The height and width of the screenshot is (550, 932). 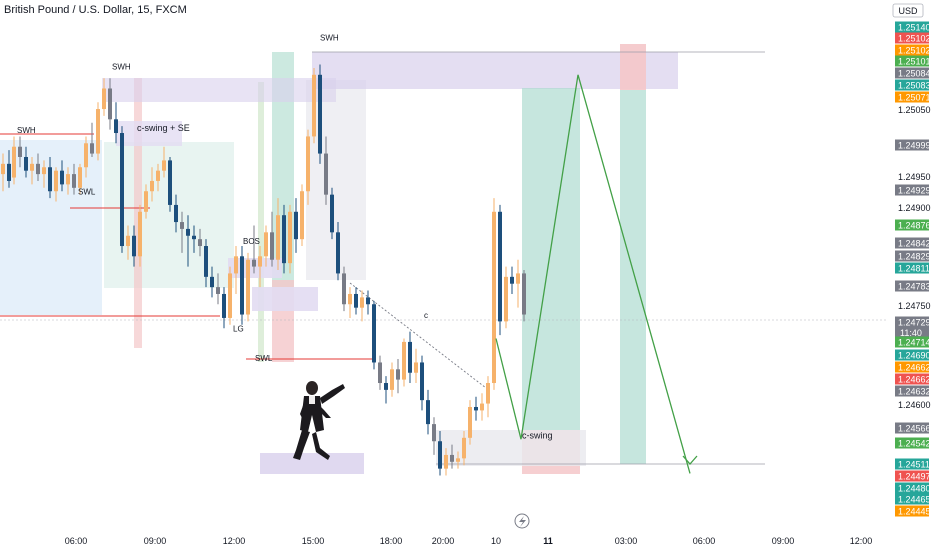 What do you see at coordinates (633, 67) in the screenshot?
I see `short-stop-zone` at bounding box center [633, 67].